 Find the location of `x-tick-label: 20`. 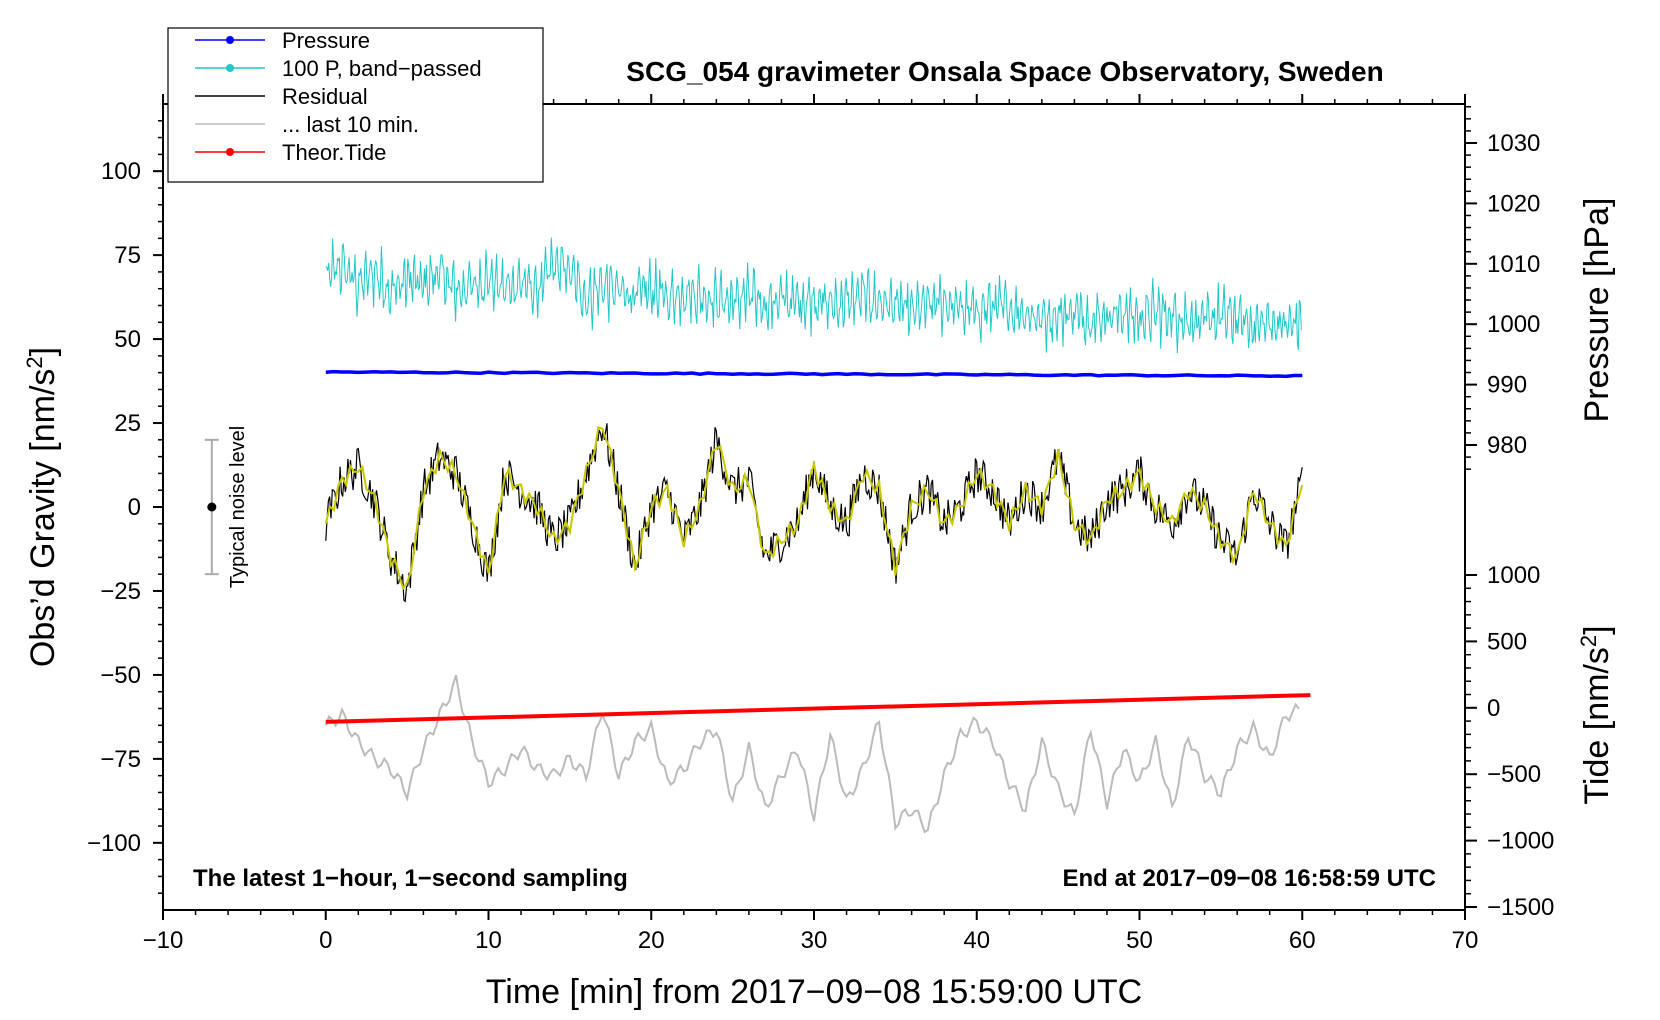

x-tick-label: 20 is located at coordinates (651, 940).